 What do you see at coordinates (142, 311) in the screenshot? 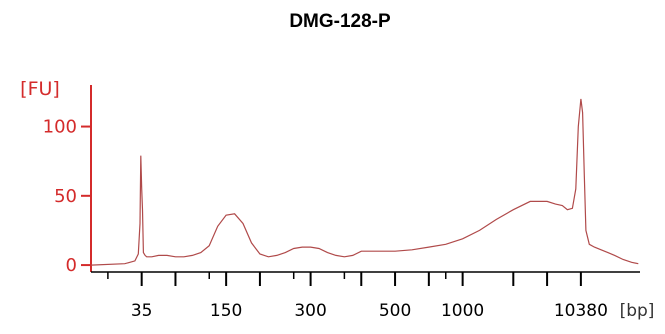
I see `x-tick-label: 35` at bounding box center [142, 311].